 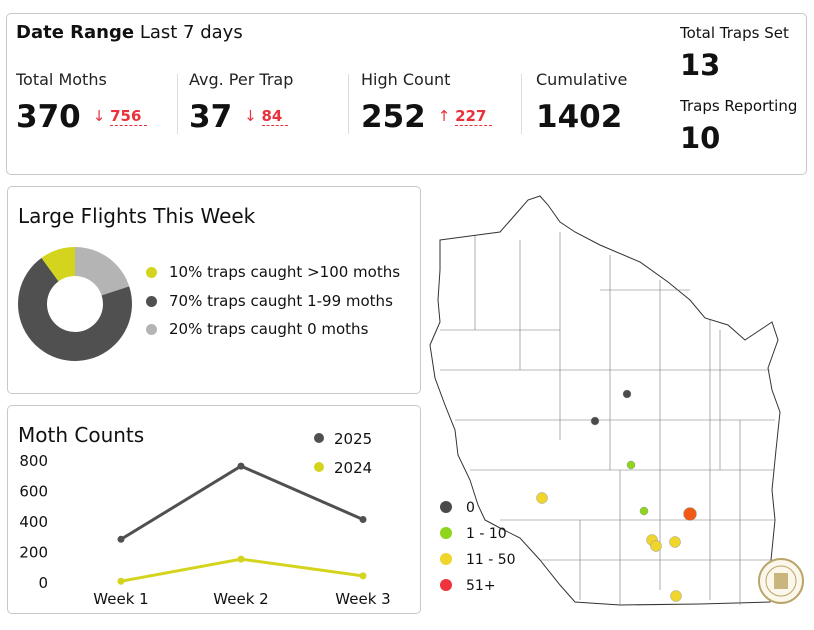 What do you see at coordinates (43, 583) in the screenshot?
I see `y-tick-label: 0` at bounding box center [43, 583].